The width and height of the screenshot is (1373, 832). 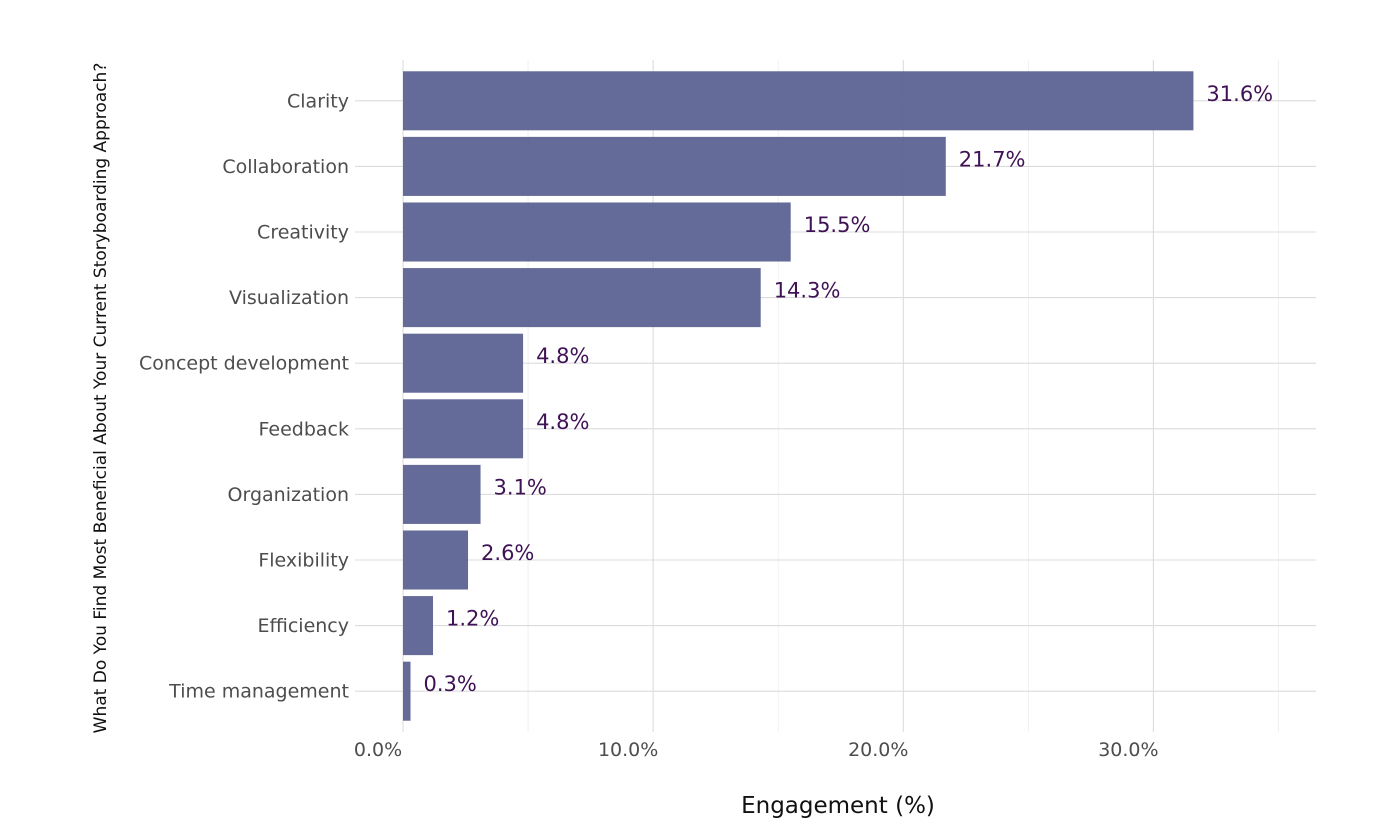 I want to click on y-tick-label: Clarity, so click(x=318, y=101).